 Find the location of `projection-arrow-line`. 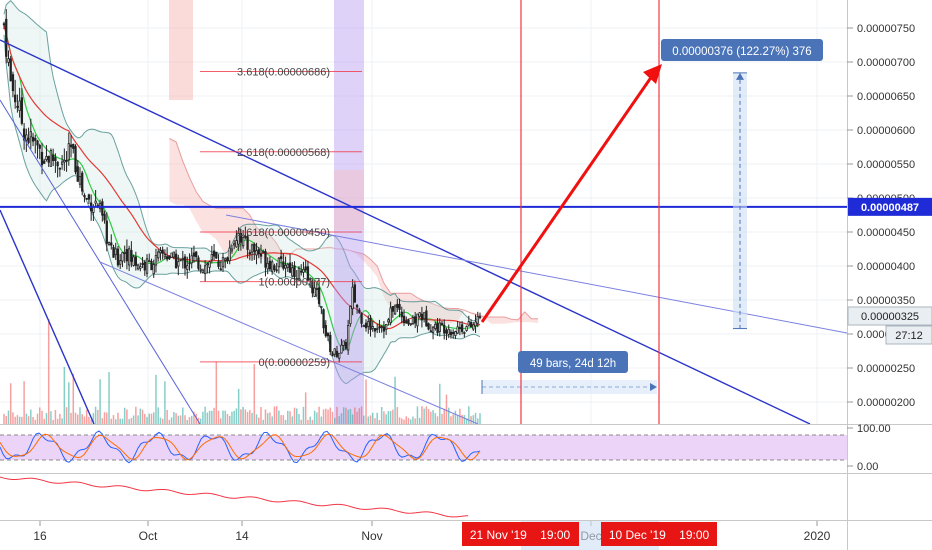

projection-arrow-line is located at coordinates (567, 199).